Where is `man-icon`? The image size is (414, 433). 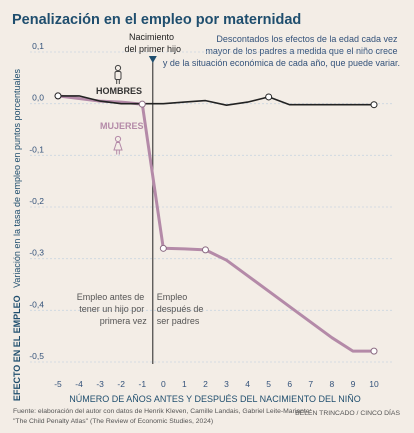
man-icon is located at coordinates (118, 74).